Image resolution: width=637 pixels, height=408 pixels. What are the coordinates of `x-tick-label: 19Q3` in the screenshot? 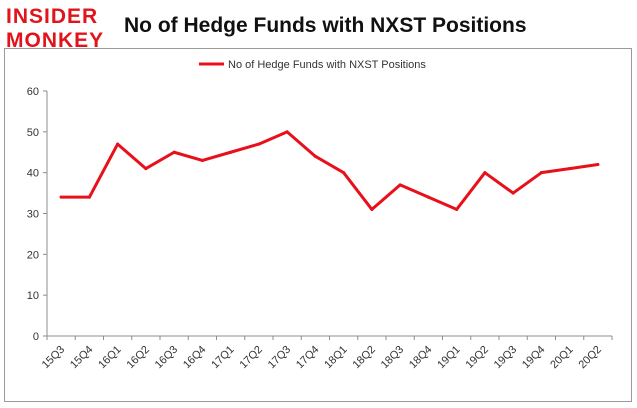 It's located at (506, 358).